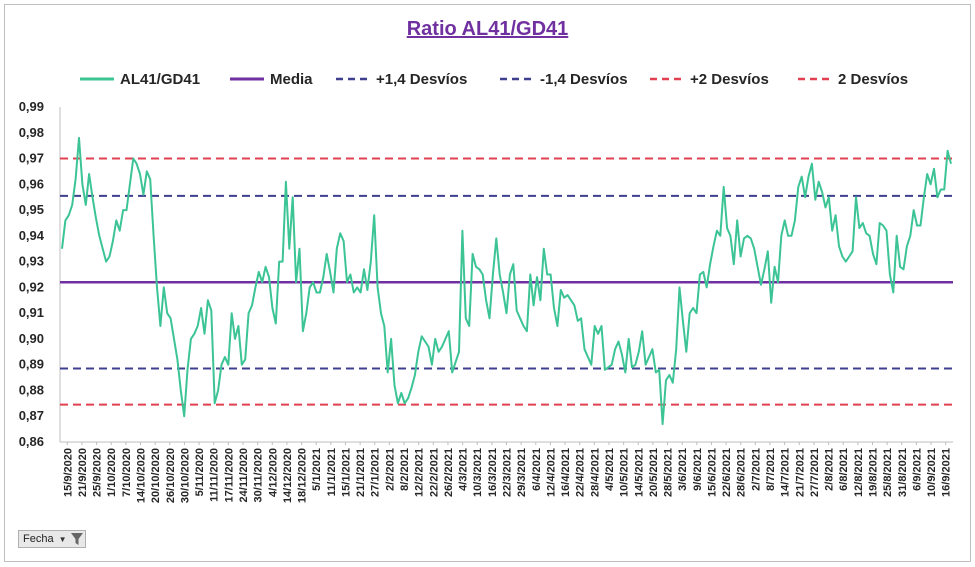 Image resolution: width=975 pixels, height=567 pixels. I want to click on x-tick-label: 28/5/2021, so click(669, 472).